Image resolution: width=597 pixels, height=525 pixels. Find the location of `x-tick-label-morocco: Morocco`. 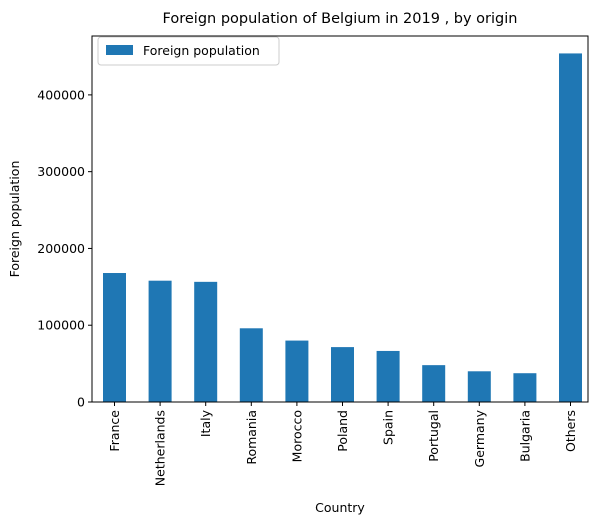

x-tick-label-morocco: Morocco is located at coordinates (296, 436).